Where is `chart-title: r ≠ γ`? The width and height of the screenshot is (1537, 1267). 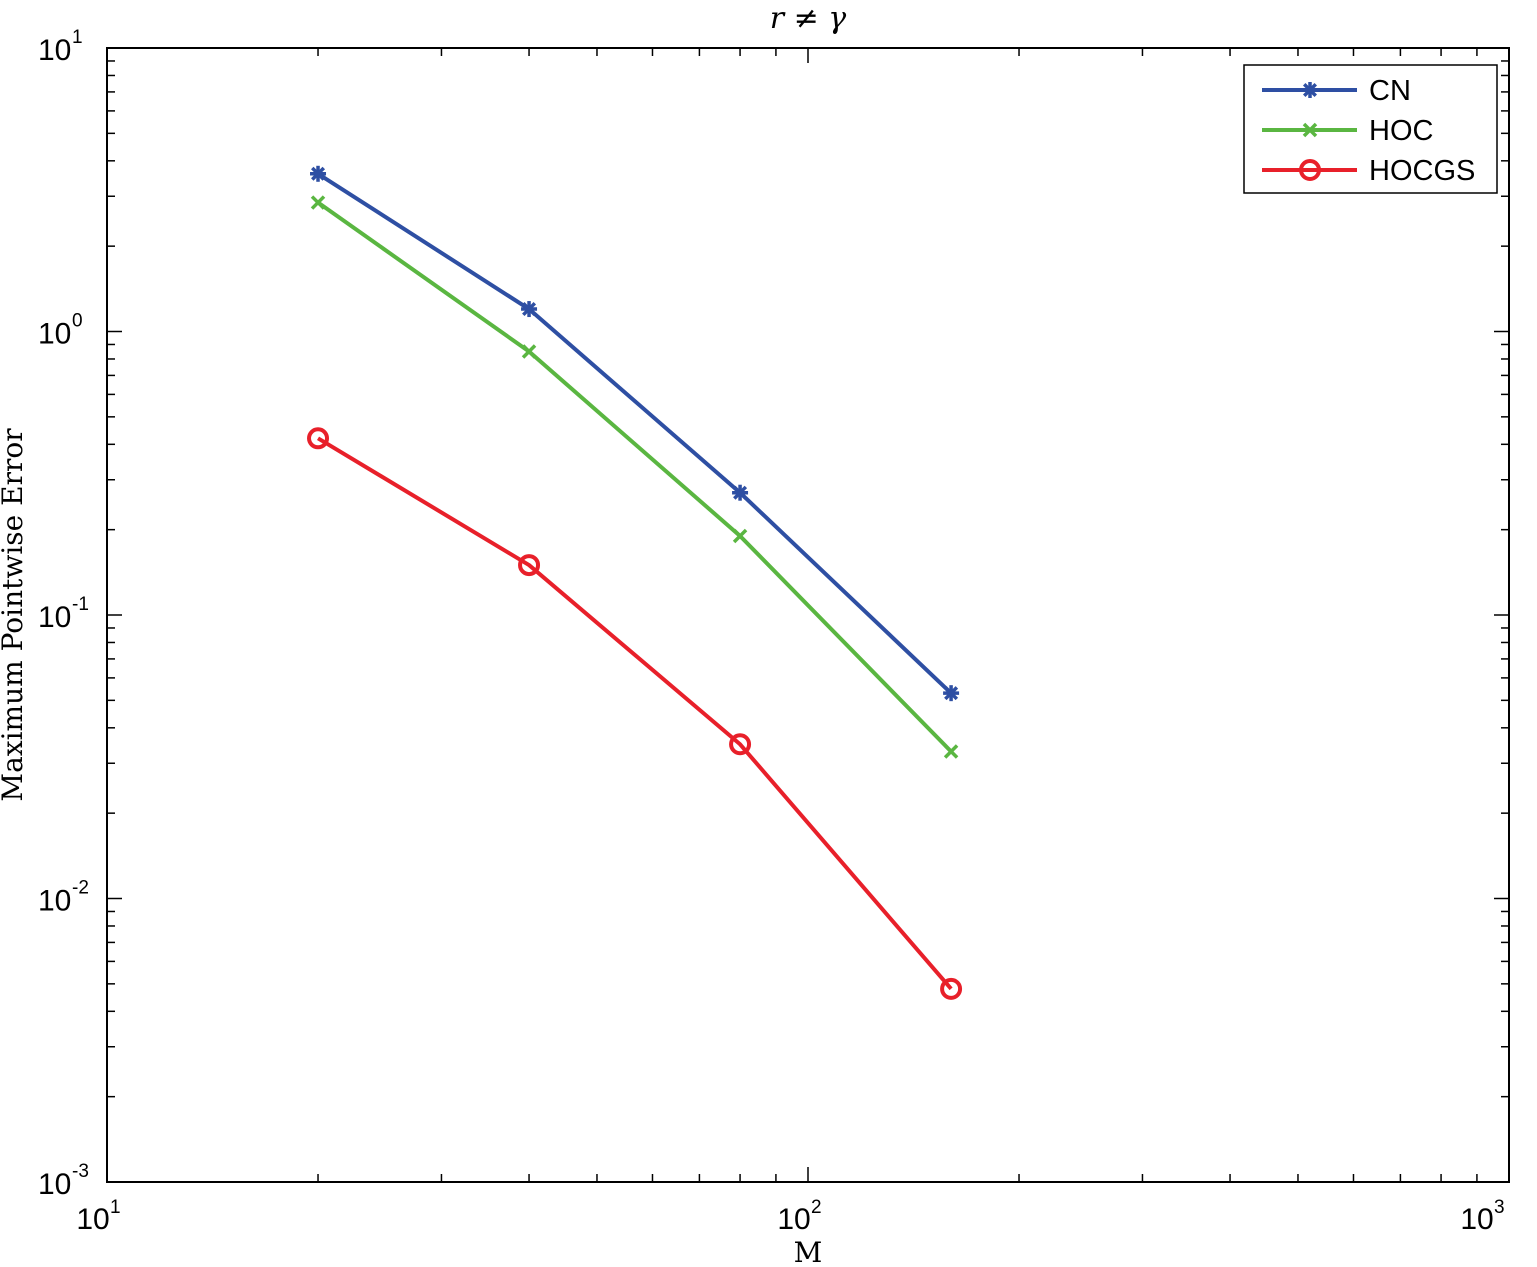 chart-title: r ≠ γ is located at coordinates (808, 18).